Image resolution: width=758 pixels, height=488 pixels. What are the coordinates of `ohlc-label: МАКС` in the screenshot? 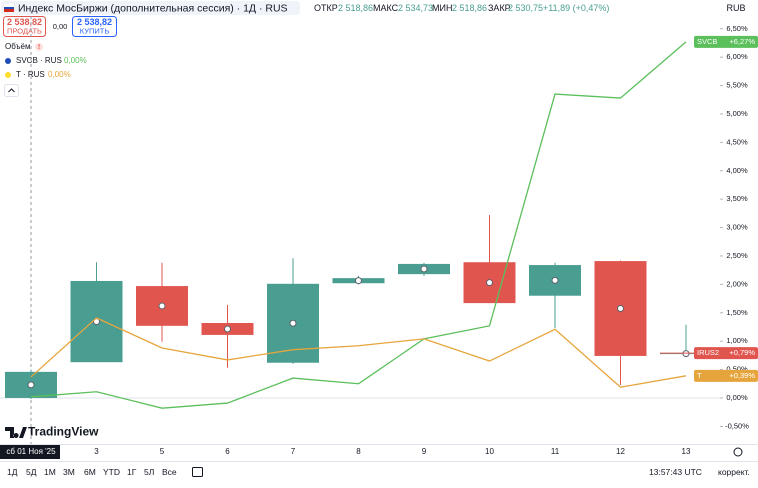 It's located at (386, 8).